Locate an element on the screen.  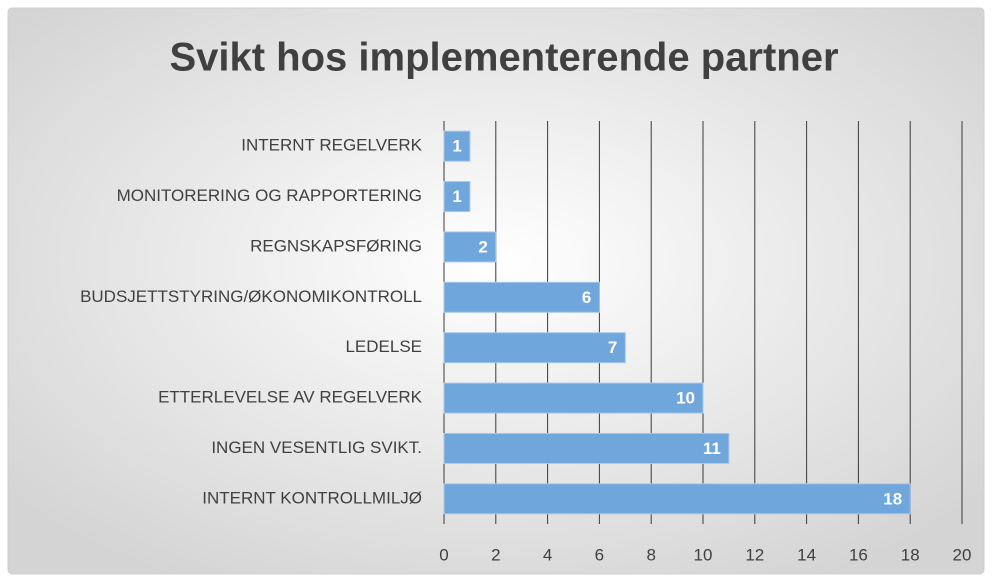
y-tick-label: INGEN VESENTLIG SVIKT. is located at coordinates (316, 447).